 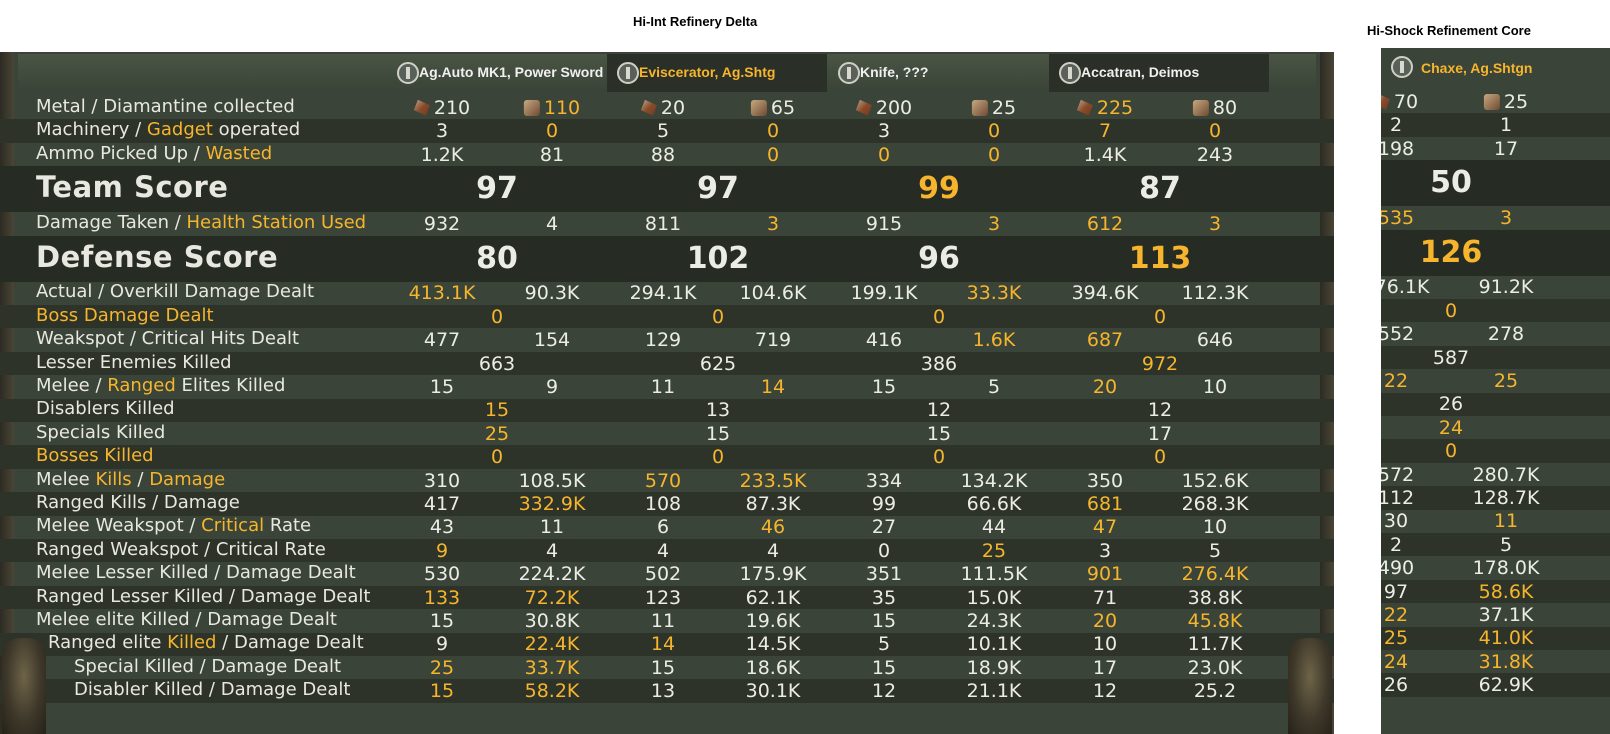 What do you see at coordinates (1105, 224) in the screenshot?
I see `stat-value: 612` at bounding box center [1105, 224].